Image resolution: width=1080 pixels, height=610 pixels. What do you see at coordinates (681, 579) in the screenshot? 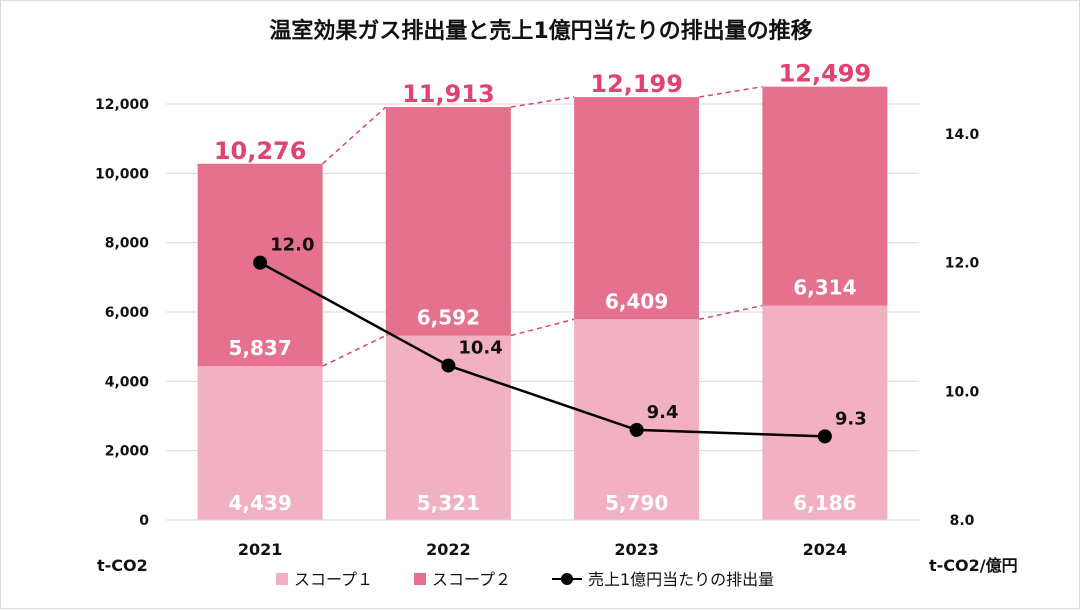
I see `legend-label-line: 売上1億円当たりの排出量` at bounding box center [681, 579].